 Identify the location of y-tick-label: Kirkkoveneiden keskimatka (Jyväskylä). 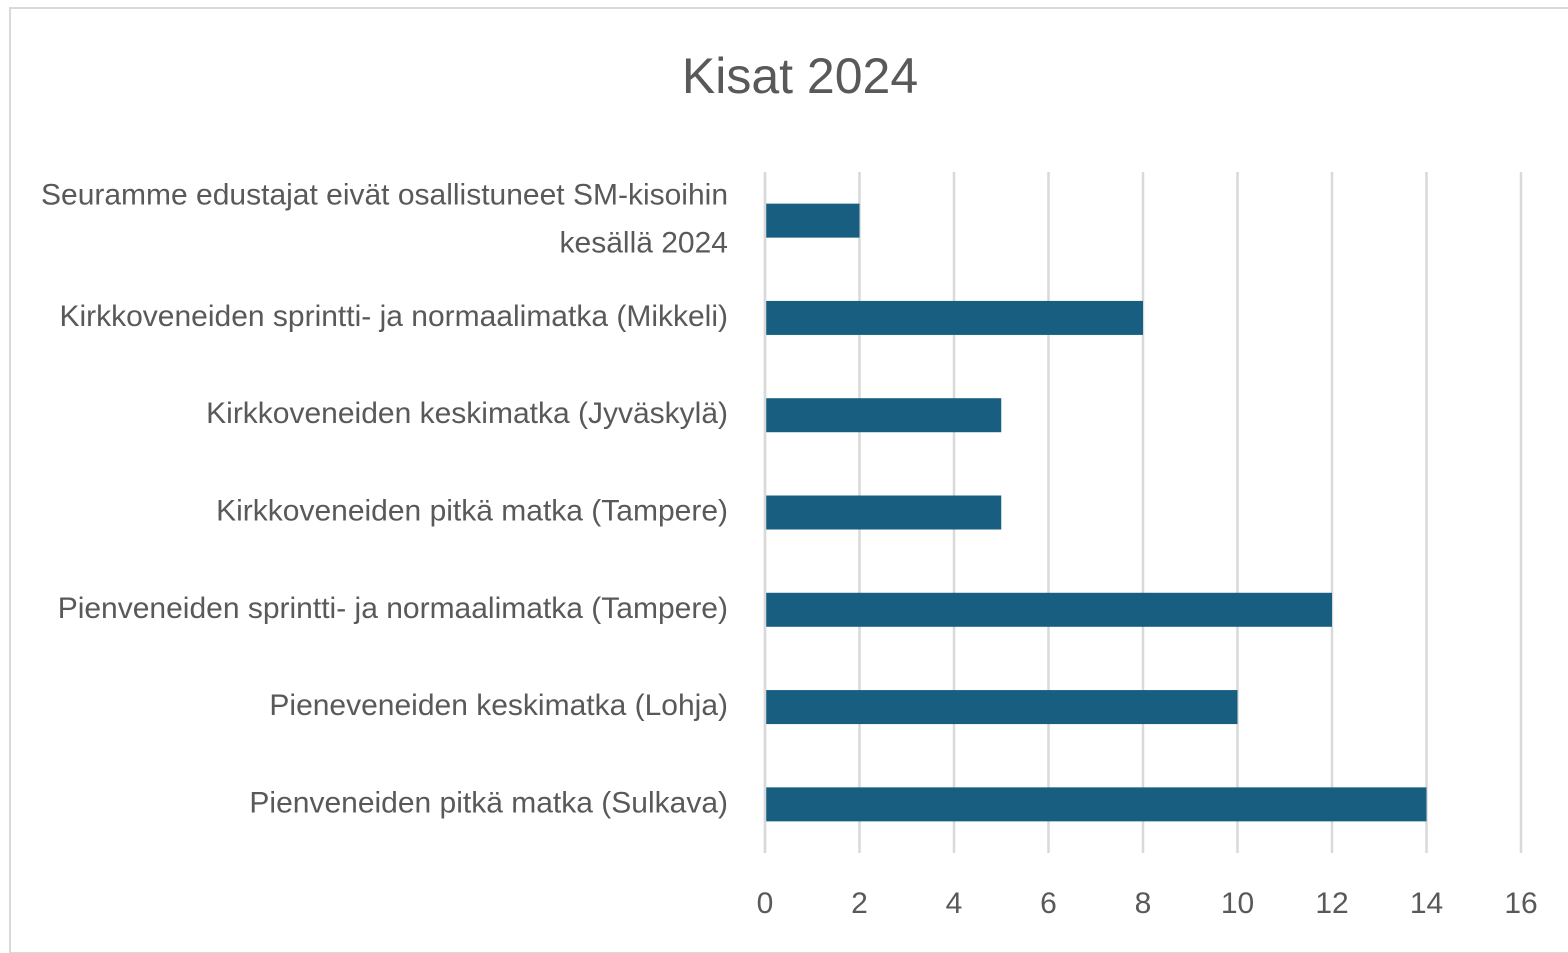
(467, 413).